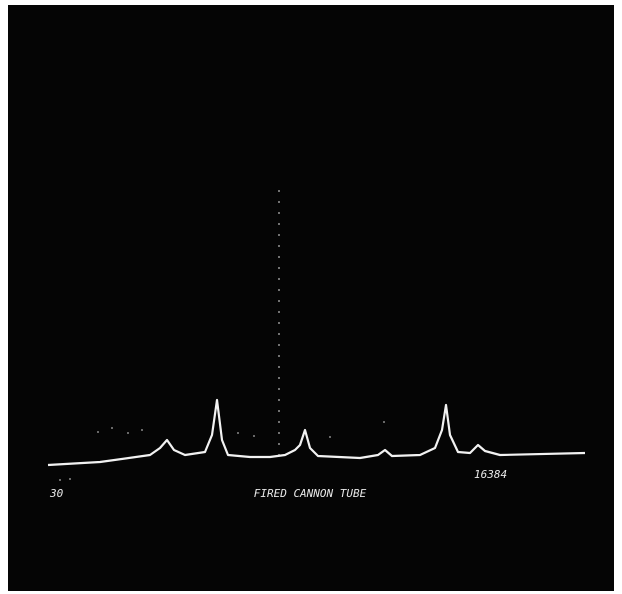 This screenshot has width=622, height=594. What do you see at coordinates (56, 493) in the screenshot?
I see `start-label: 30` at bounding box center [56, 493].